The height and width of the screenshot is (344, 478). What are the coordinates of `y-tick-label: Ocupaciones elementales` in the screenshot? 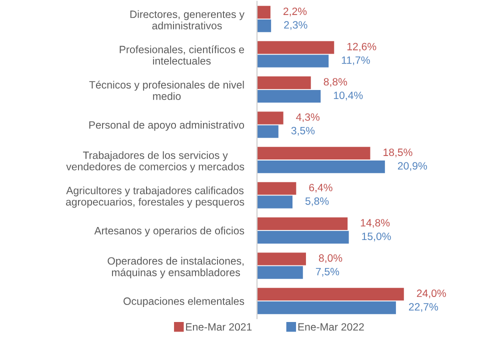 It's located at (184, 302).